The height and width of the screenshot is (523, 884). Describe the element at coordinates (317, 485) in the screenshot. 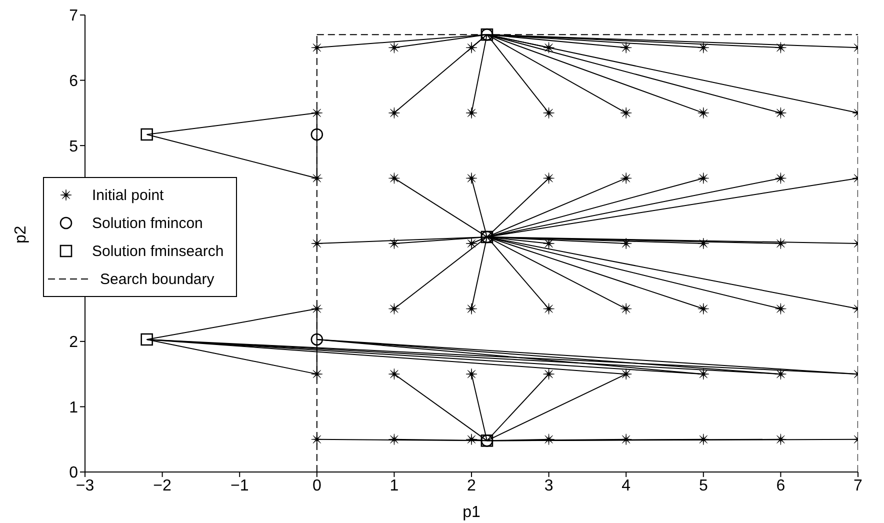

I see `x-tick-label: 0` at that location.